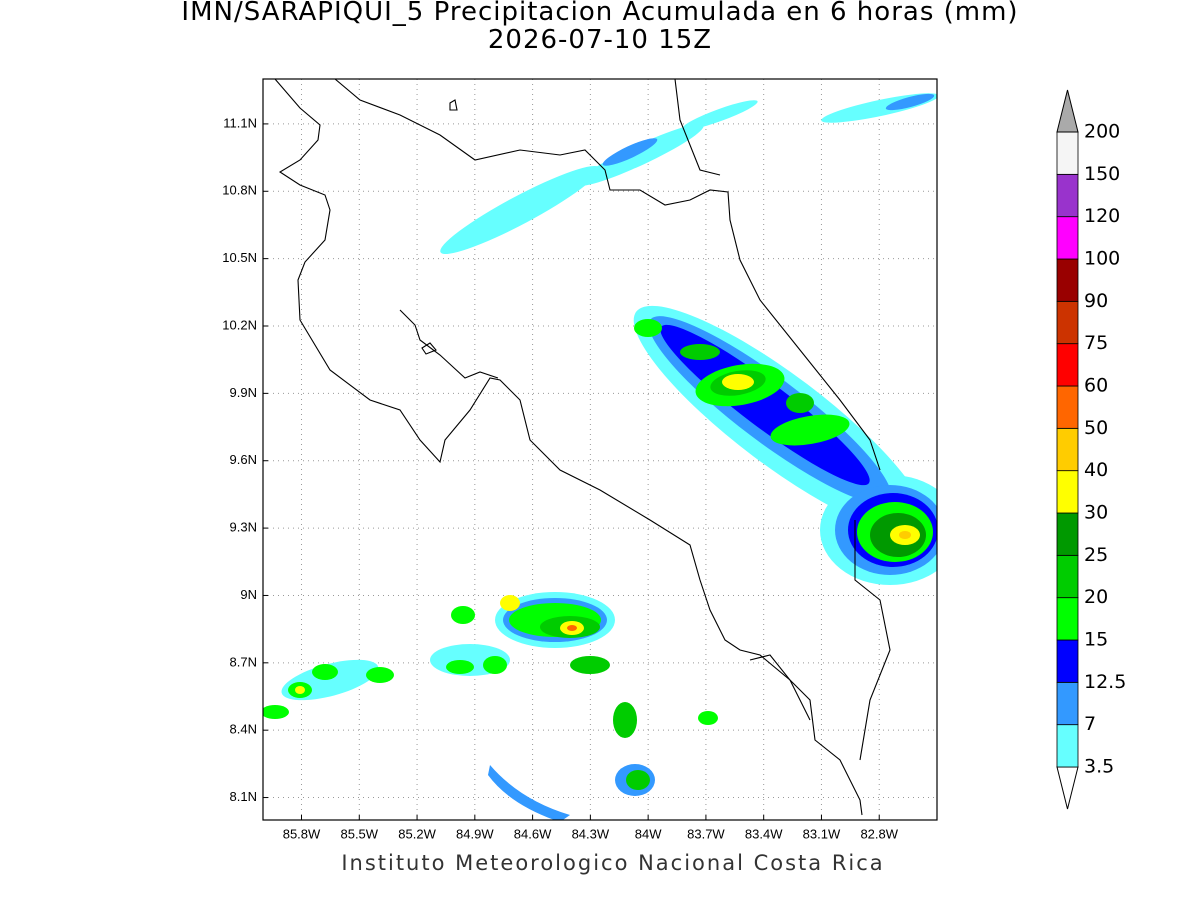 The image size is (1200, 900). I want to click on y-tick-label: 8.1N, so click(243, 796).